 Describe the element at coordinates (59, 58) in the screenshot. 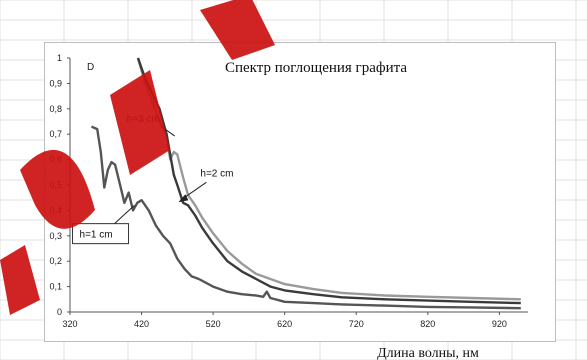

I see `y-tick-label: 1` at that location.